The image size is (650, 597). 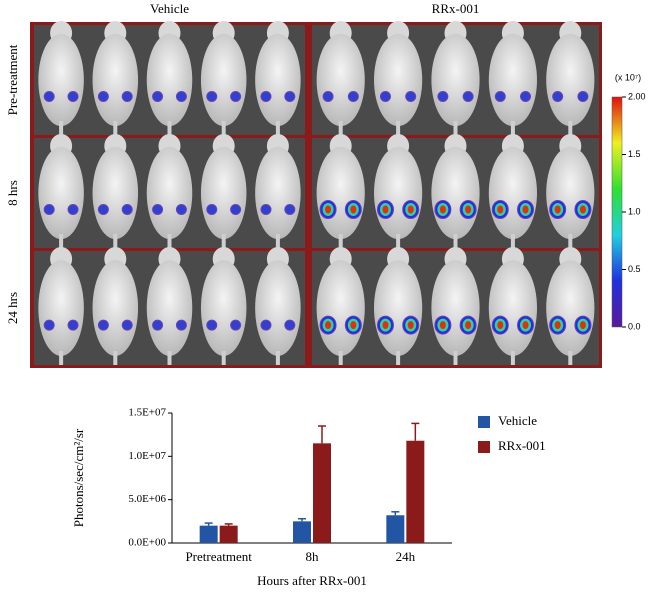 I want to click on row-label: 8 hrs, so click(x=12, y=193).